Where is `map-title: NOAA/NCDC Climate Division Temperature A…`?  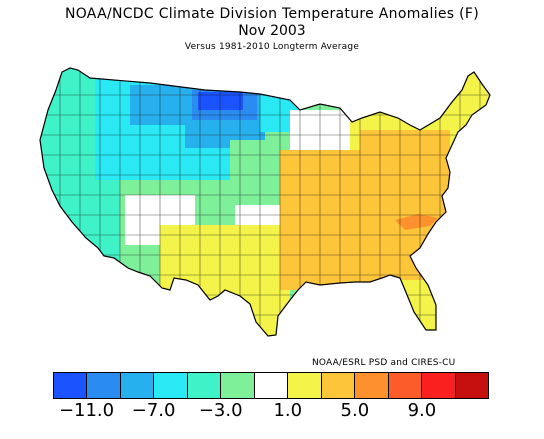 map-title: NOAA/NCDC Climate Division Temperature A… is located at coordinates (272, 14).